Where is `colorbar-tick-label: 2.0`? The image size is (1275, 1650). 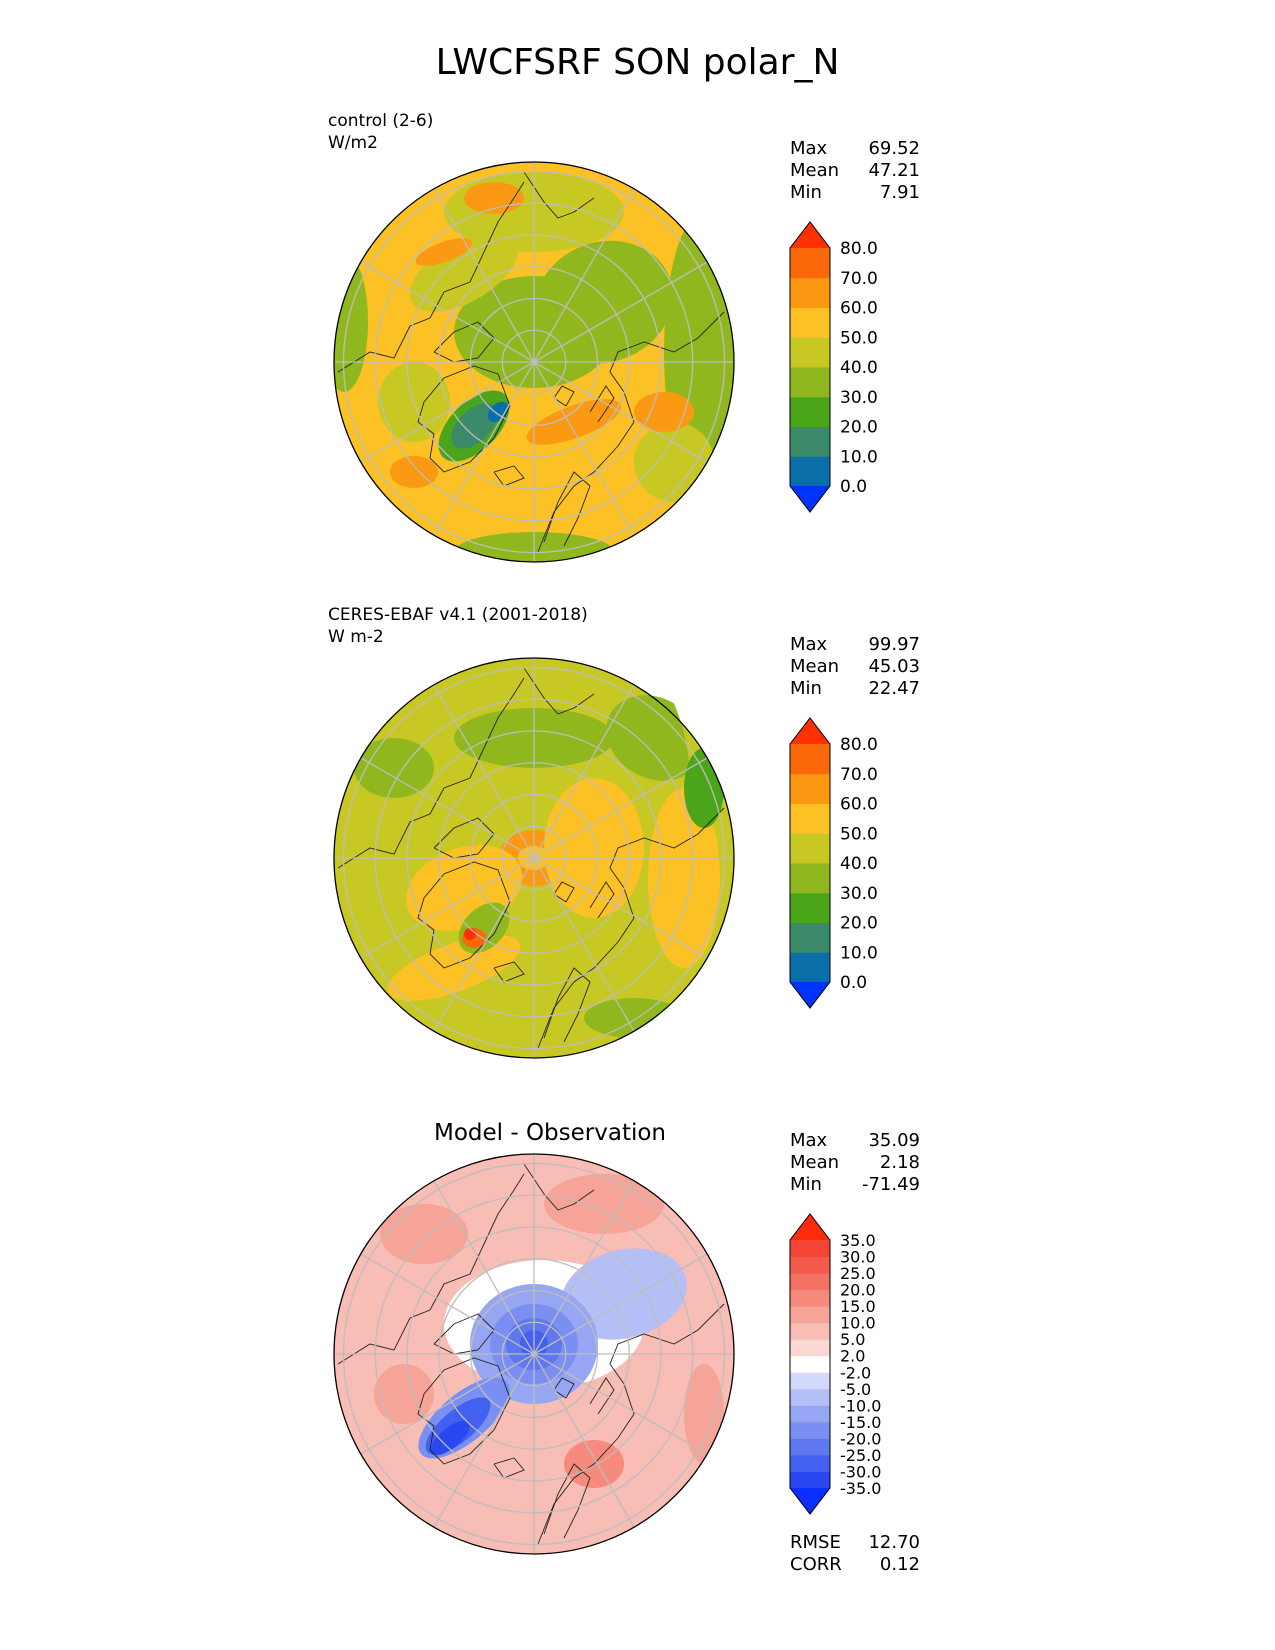 colorbar-tick-label: 2.0 is located at coordinates (852, 1356).